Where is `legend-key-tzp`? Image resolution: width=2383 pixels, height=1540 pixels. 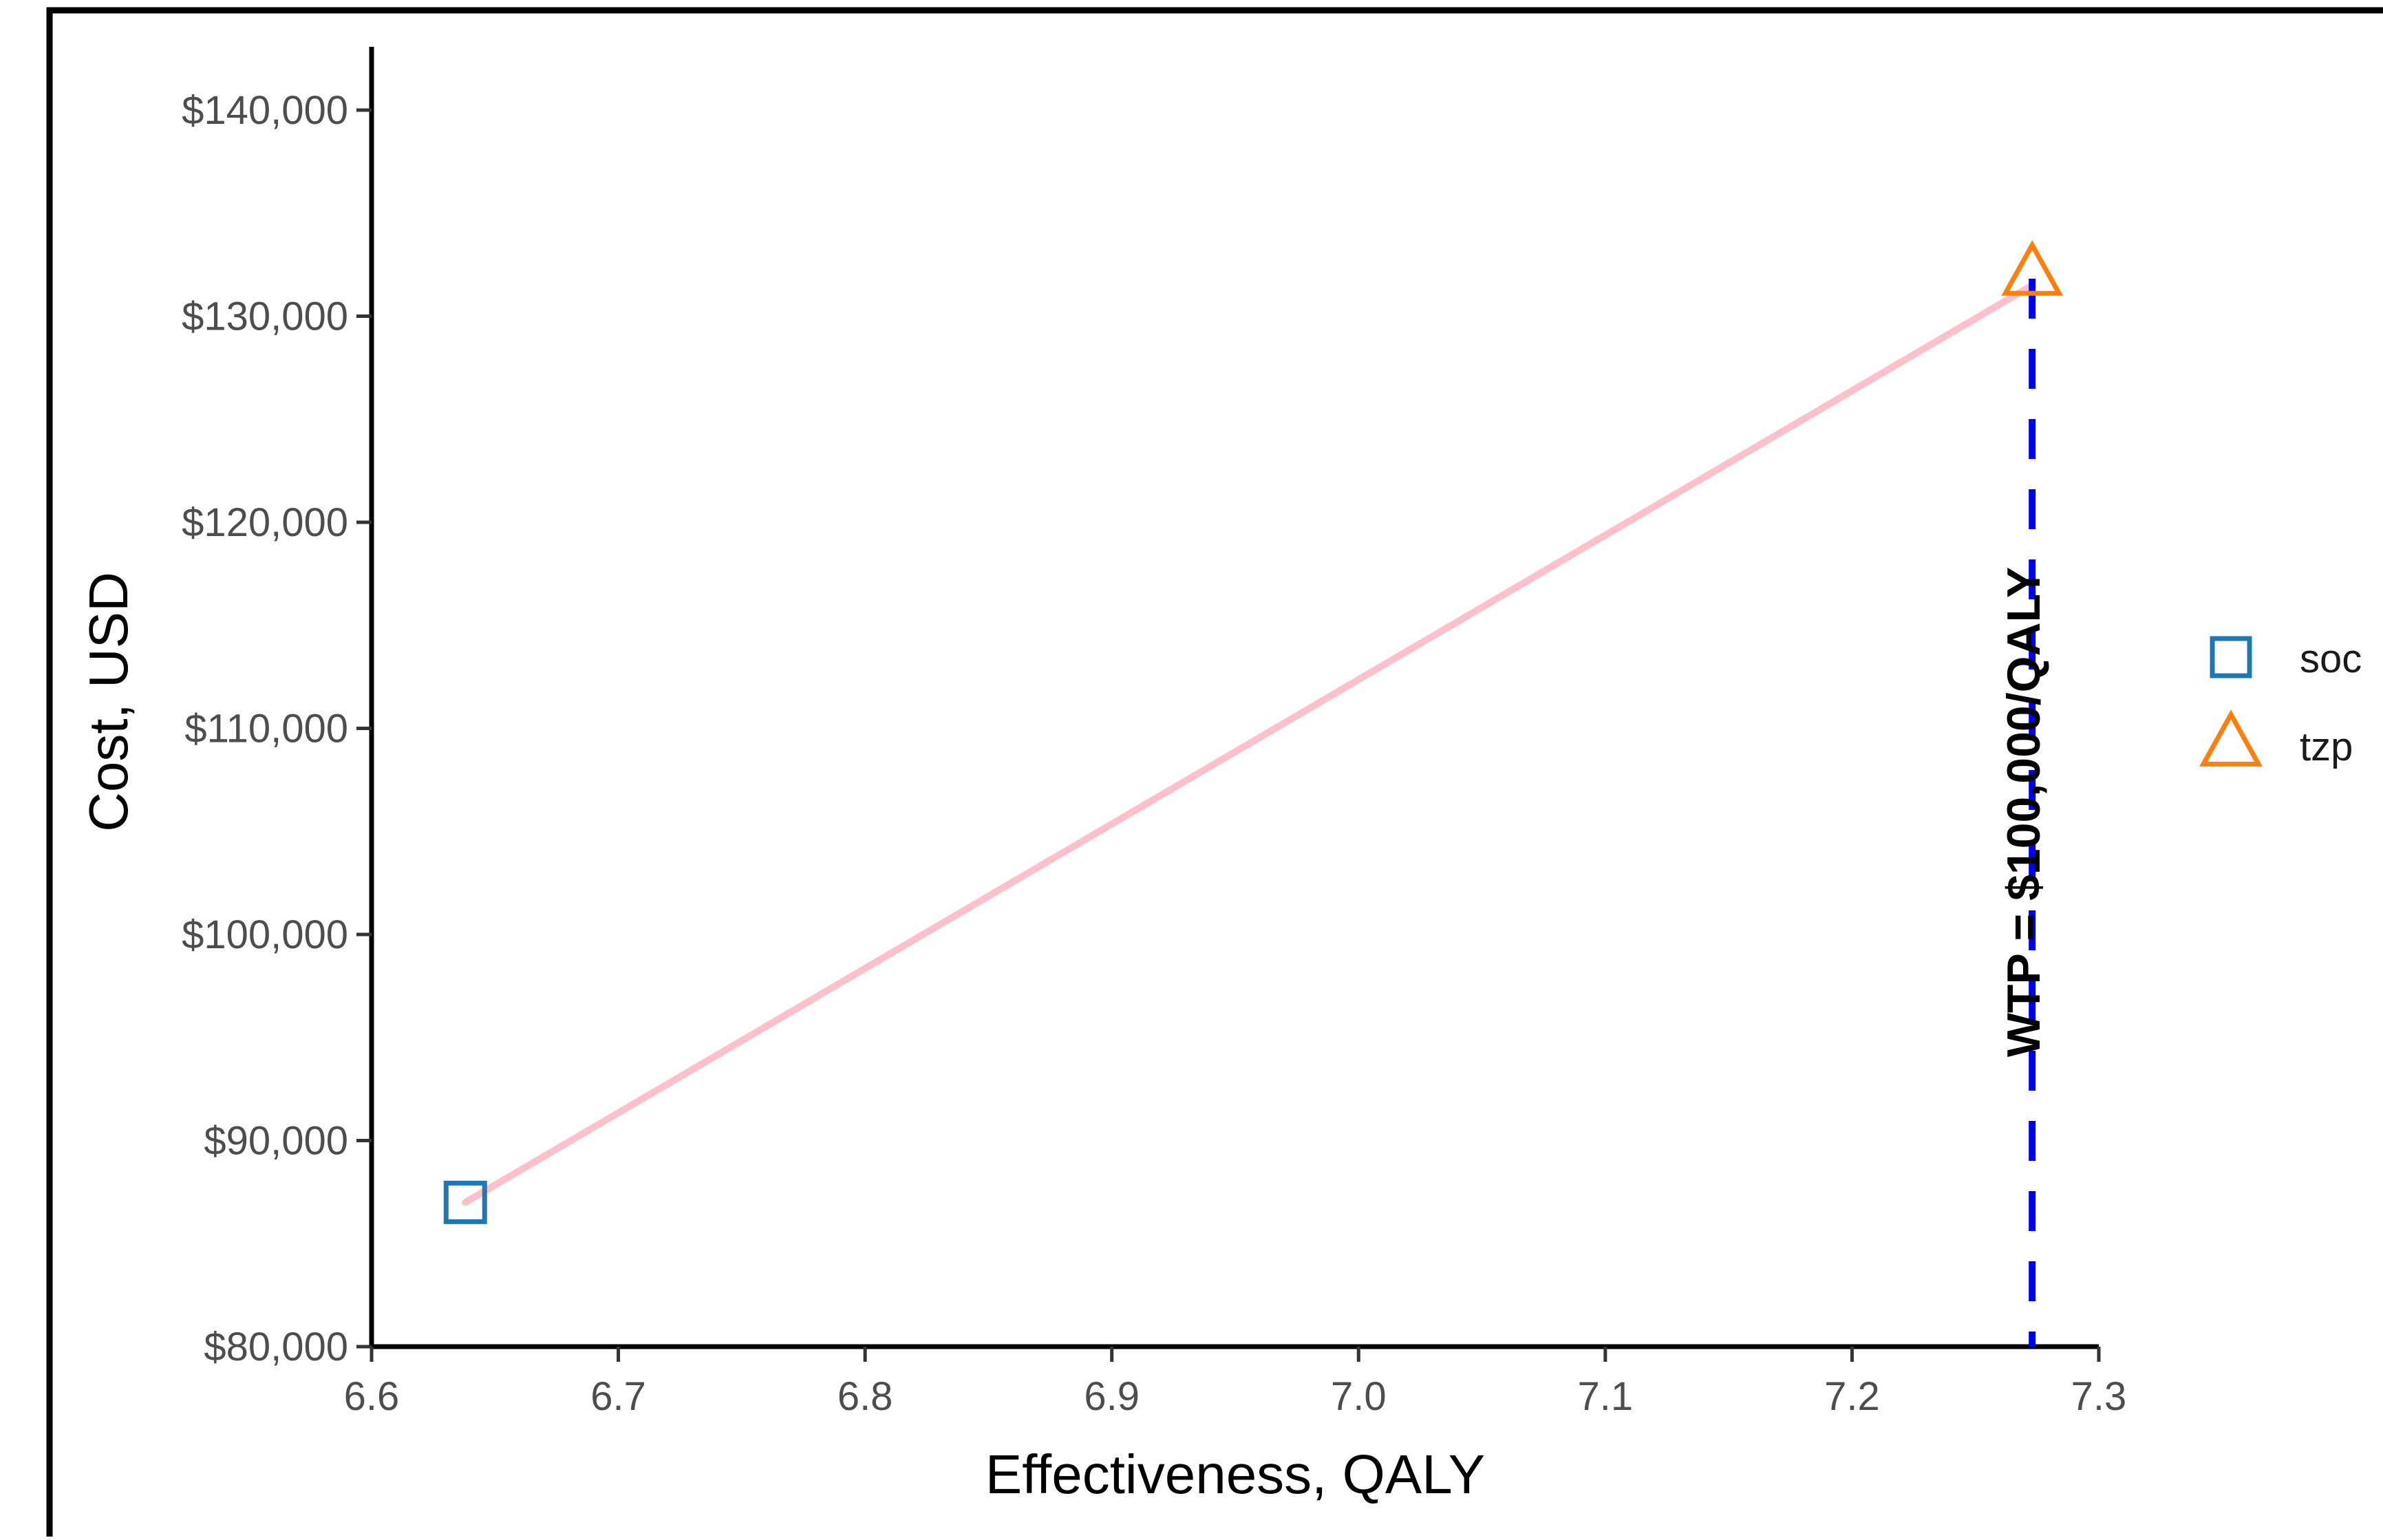 legend-key-tzp is located at coordinates (2231, 738).